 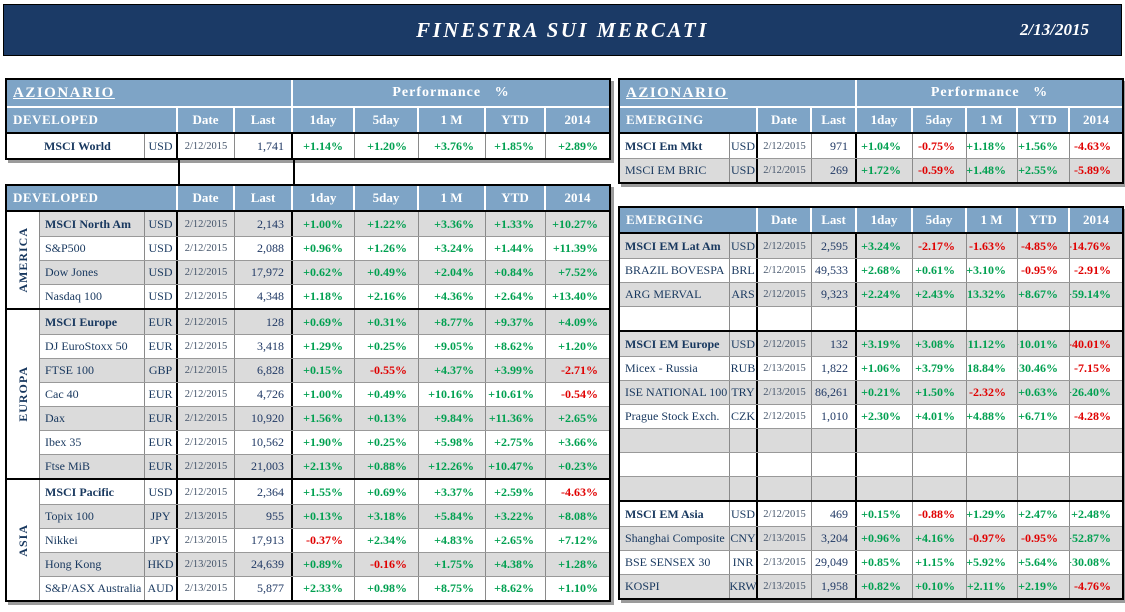 What do you see at coordinates (452, 346) in the screenshot?
I see `perf-1m: +9.05%` at bounding box center [452, 346].